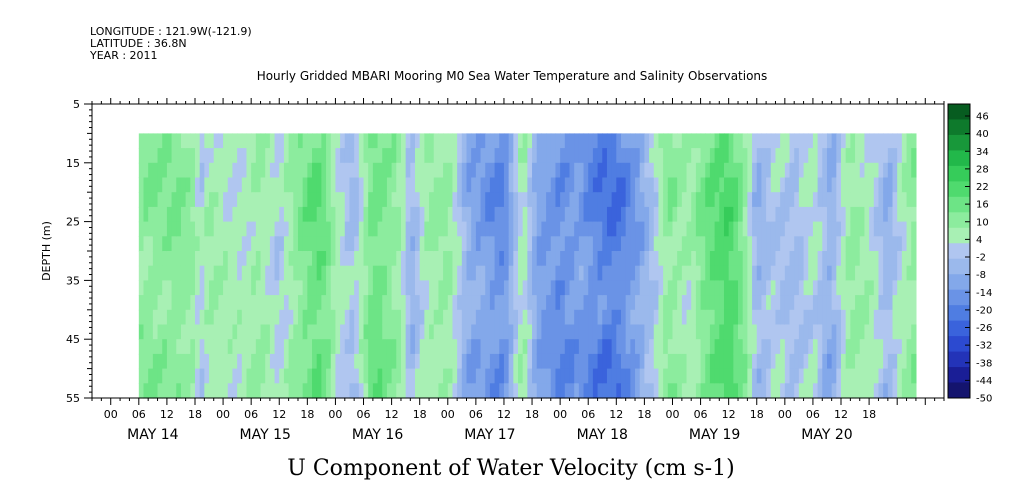 Image resolution: width=1009 pixels, height=504 pixels. Describe the element at coordinates (982, 205) in the screenshot. I see `colorbar-label: 16` at that location.